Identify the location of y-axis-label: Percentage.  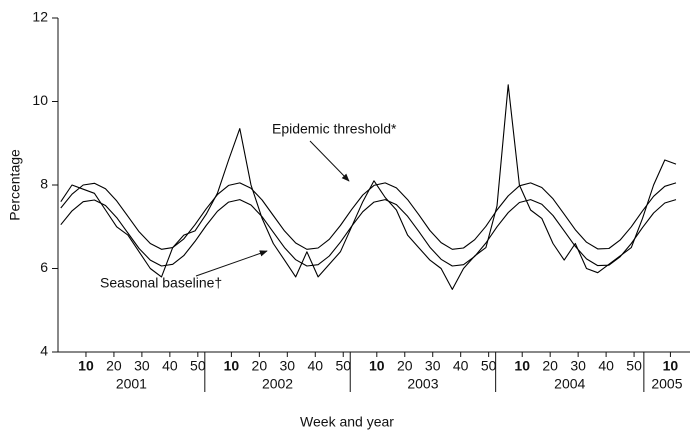
(15, 185).